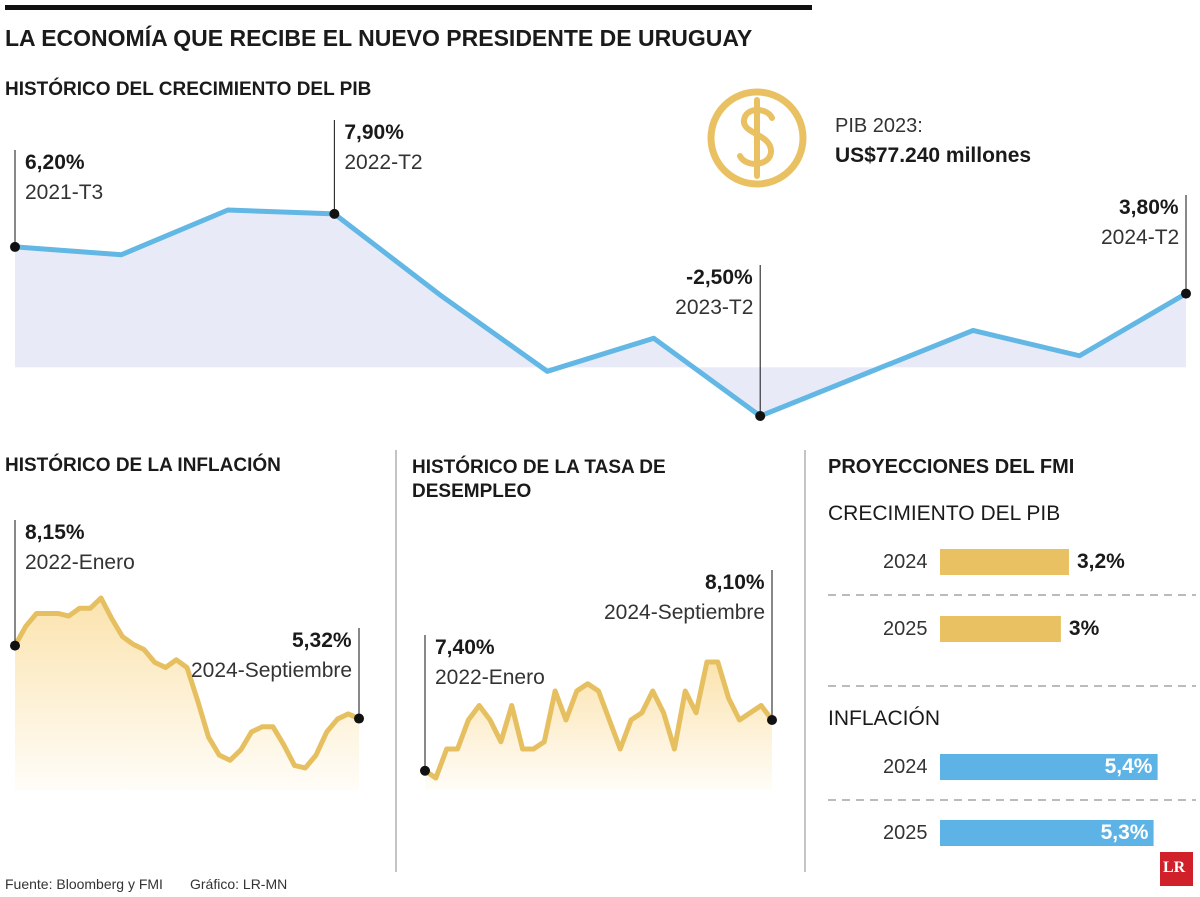 This screenshot has height=897, width=1200. I want to click on value-label: 8,15%, so click(55, 532).